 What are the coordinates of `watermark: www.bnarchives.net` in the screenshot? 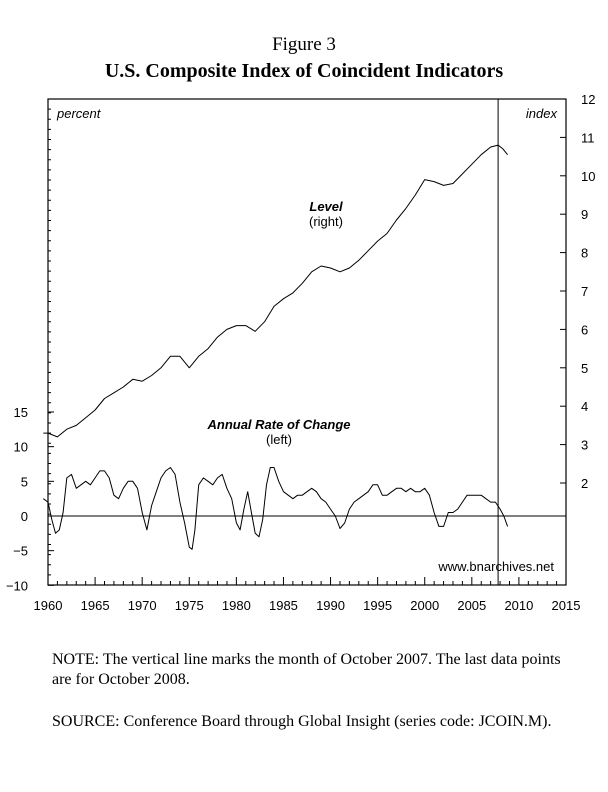 It's located at (495, 566).